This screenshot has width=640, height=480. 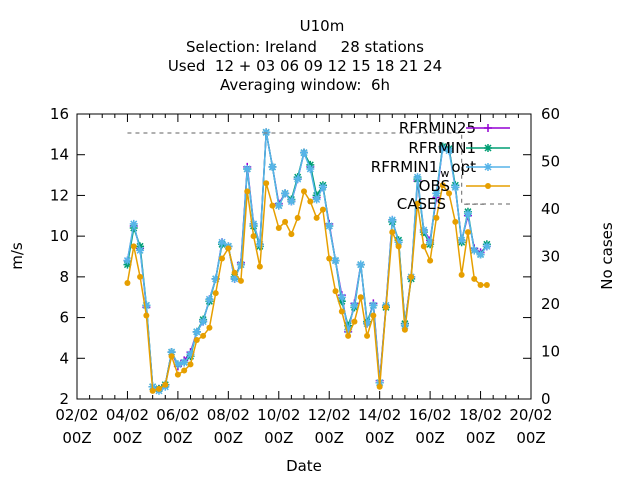 I want to click on legend-entry-rfrmin25: RFRMIN25, so click(x=454, y=128).